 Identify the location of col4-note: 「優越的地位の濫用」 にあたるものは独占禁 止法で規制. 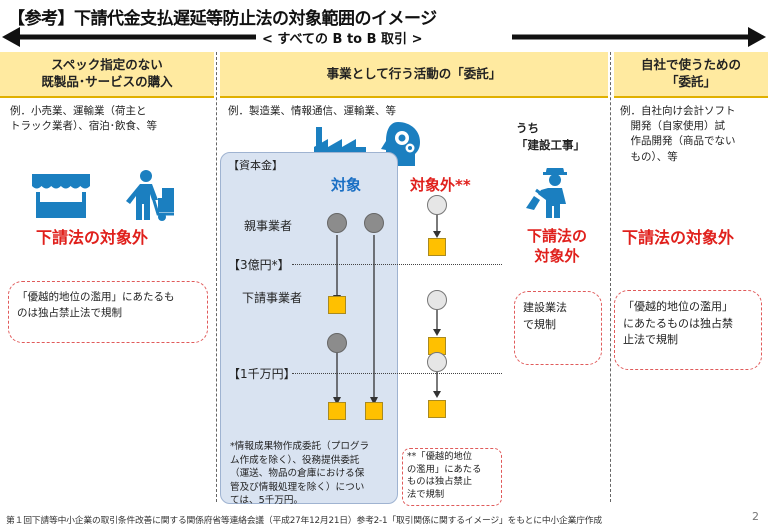
(688, 330).